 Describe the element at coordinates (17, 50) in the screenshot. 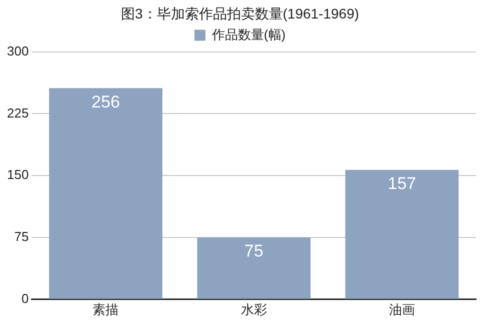

I see `y-tick-label: 300` at that location.